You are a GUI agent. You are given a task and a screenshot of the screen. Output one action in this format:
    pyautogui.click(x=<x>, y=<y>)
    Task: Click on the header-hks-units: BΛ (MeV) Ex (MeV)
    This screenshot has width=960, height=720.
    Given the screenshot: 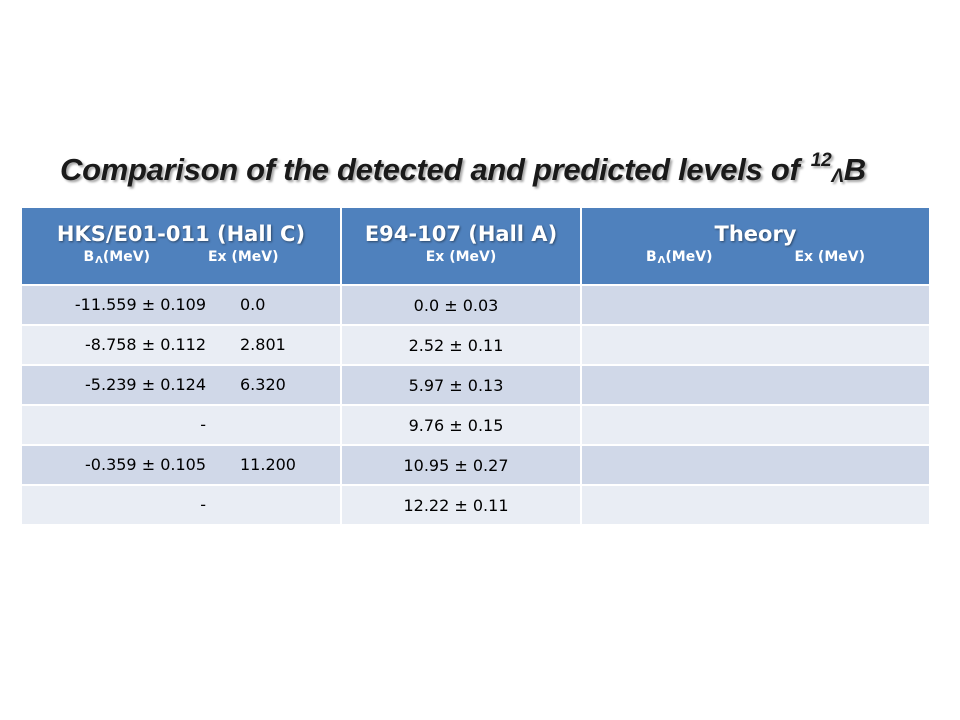 What is the action you would take?
    pyautogui.click(x=181, y=257)
    